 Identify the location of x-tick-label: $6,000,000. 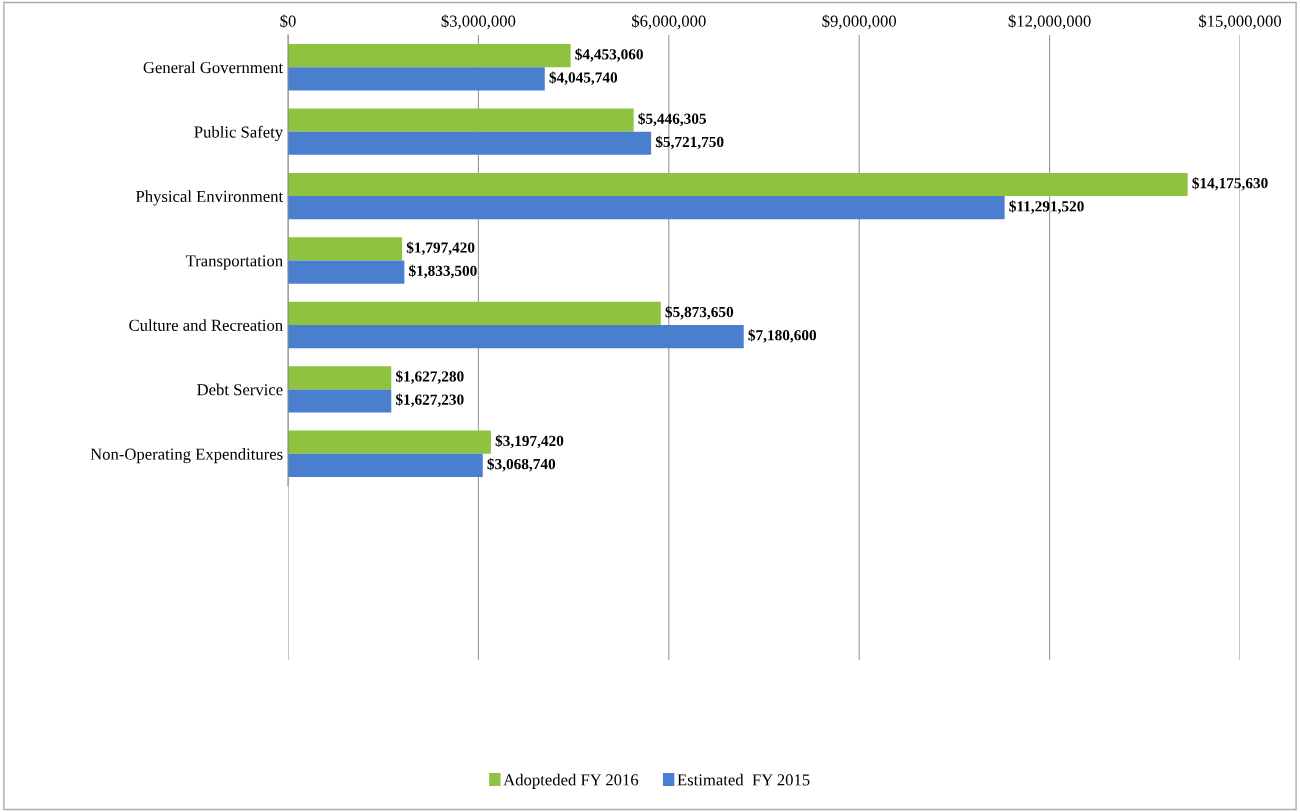
(669, 22).